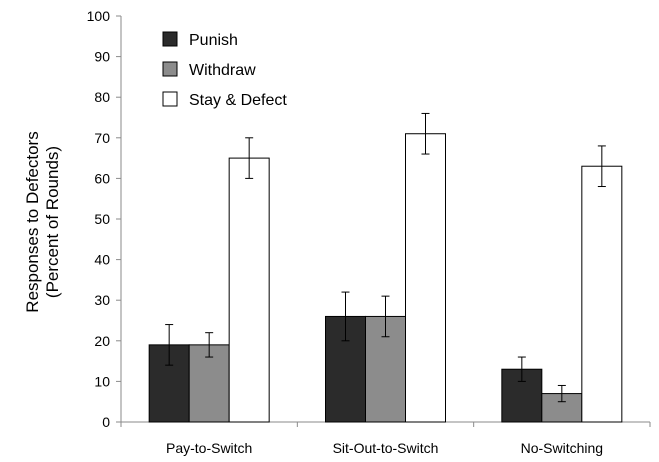 The width and height of the screenshot is (659, 462). Describe the element at coordinates (106, 422) in the screenshot. I see `y-tick-label: 0` at that location.